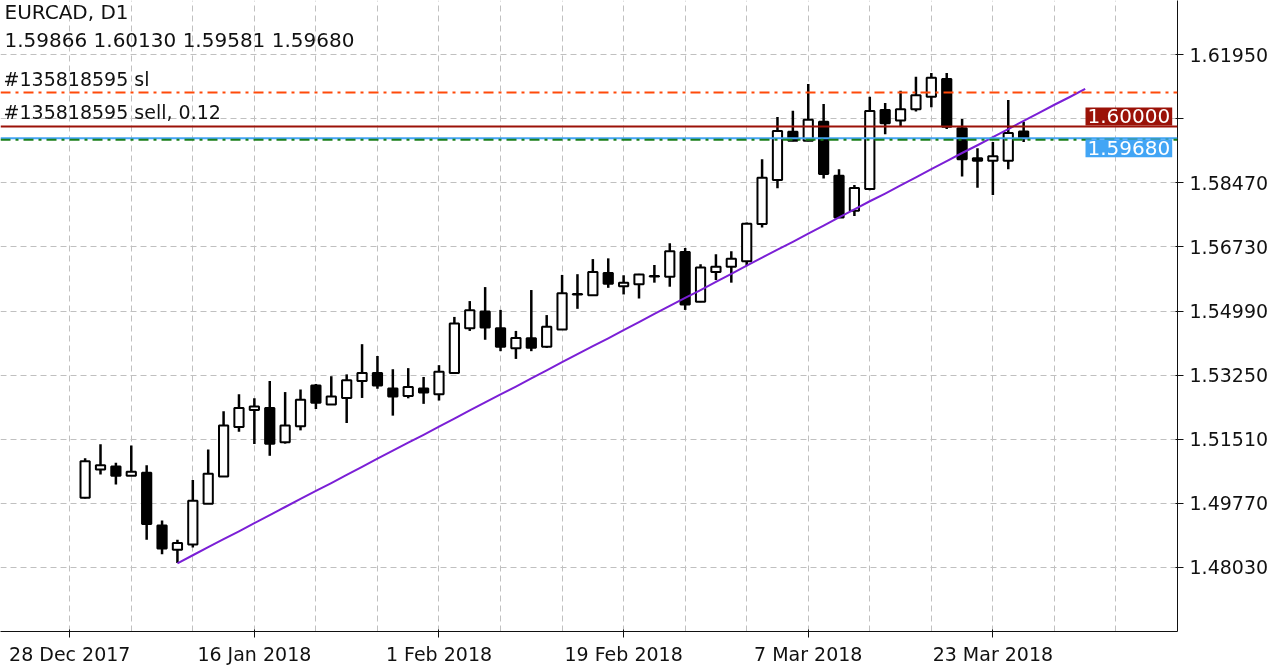 This screenshot has height=667, width=1271. Describe the element at coordinates (1229, 439) in the screenshot. I see `y-tick-label: 1.51510` at that location.